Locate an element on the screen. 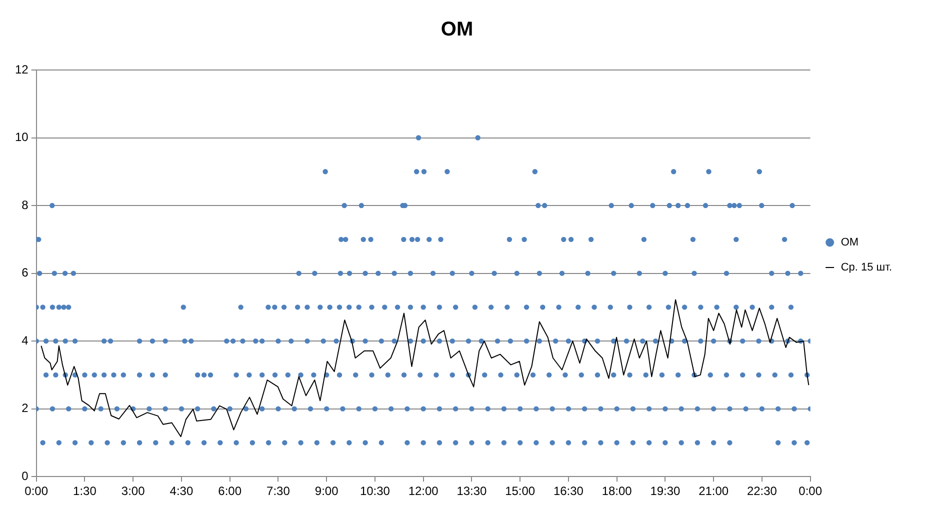 The image size is (930, 514). y-tick-label: 4 is located at coordinates (25, 340).